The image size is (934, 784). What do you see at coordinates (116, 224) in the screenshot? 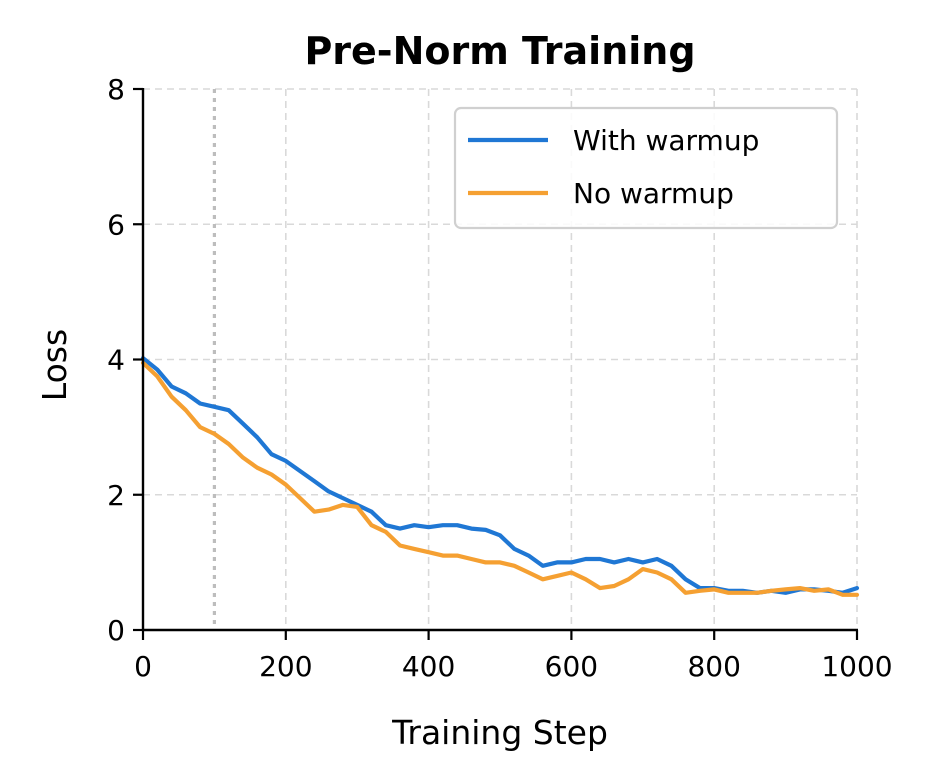
I see `y-tick-label: 6` at bounding box center [116, 224].